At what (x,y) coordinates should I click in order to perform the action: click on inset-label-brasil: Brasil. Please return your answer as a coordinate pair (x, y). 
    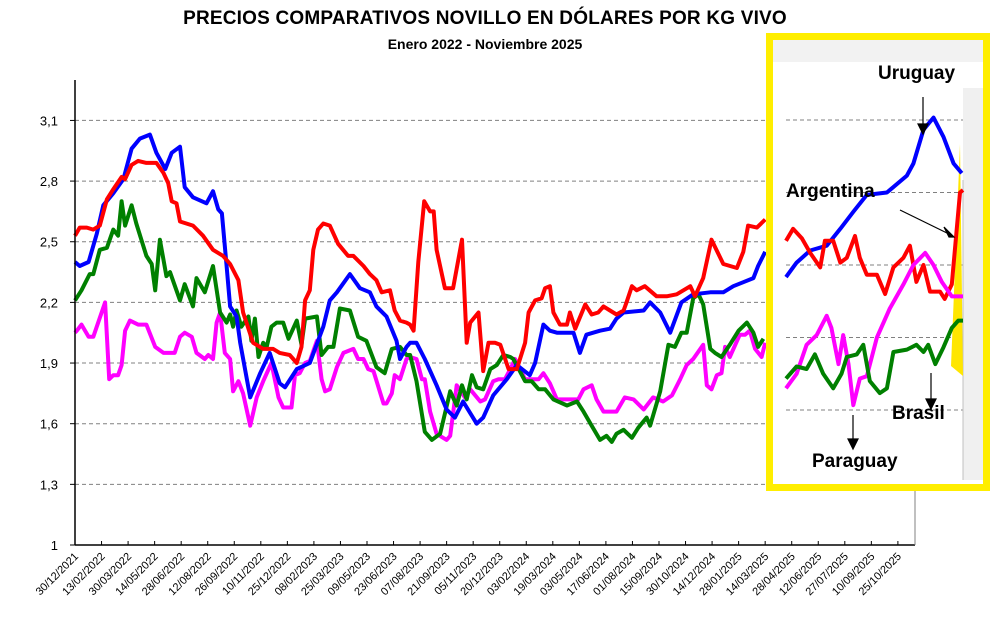
    Looking at the image, I should click on (918, 413).